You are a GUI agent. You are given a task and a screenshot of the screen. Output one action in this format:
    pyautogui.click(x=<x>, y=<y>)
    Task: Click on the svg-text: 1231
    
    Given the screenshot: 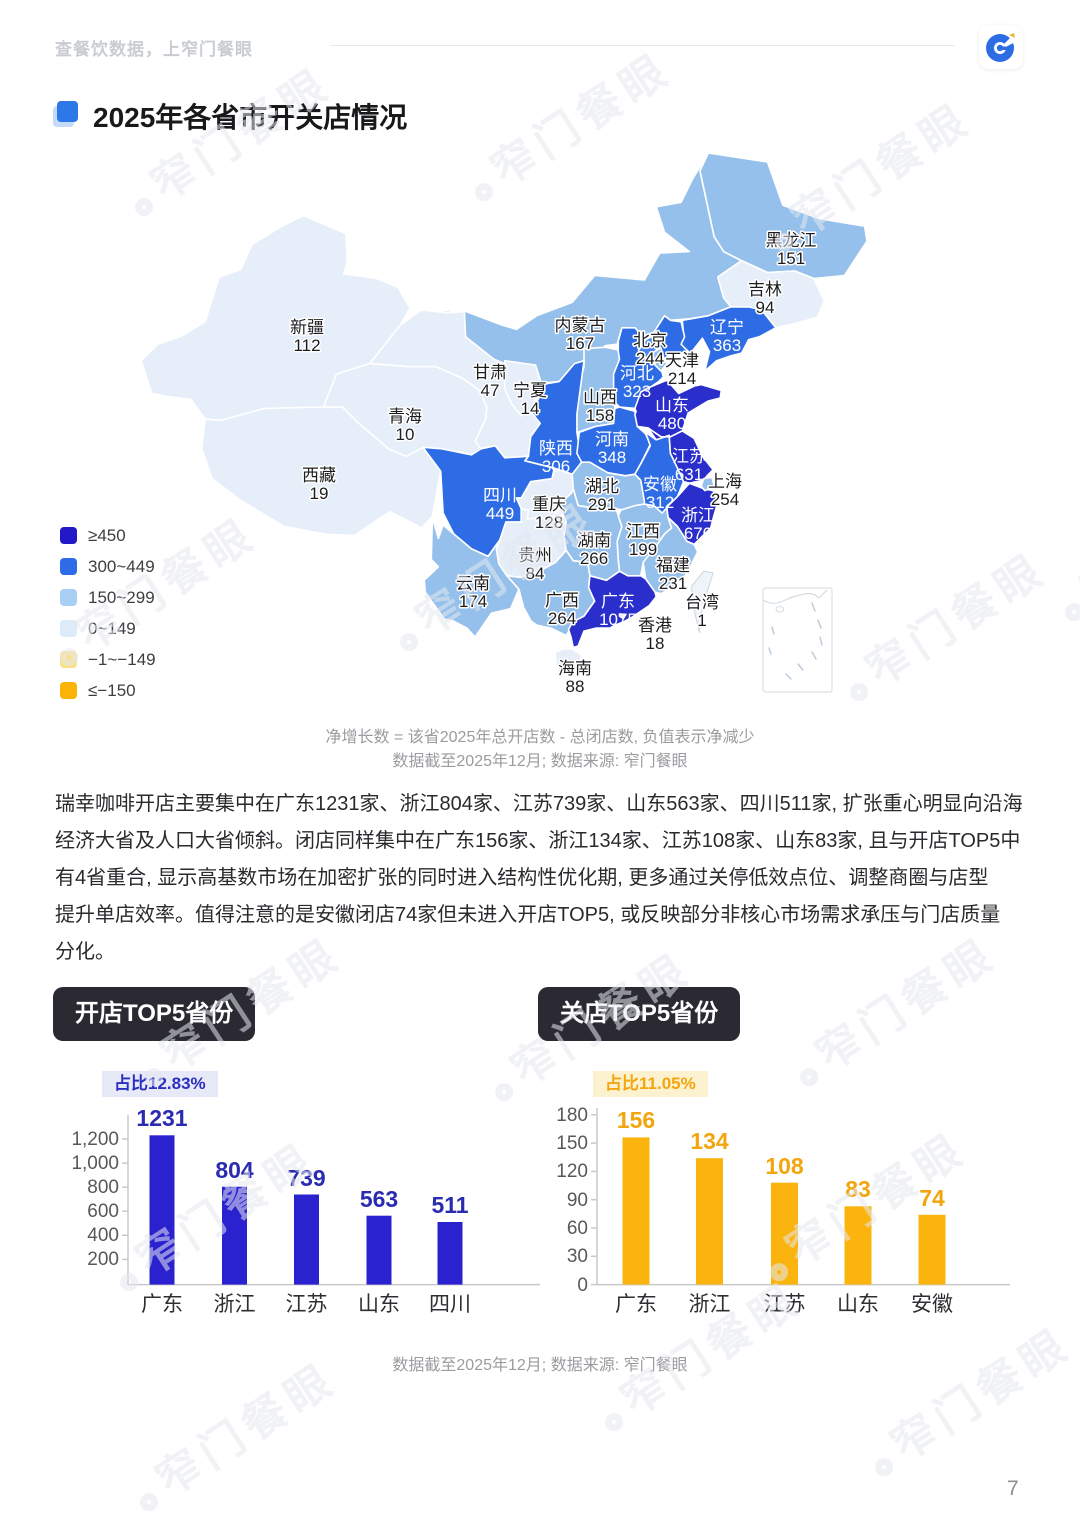 What is the action you would take?
    pyautogui.click(x=161, y=1118)
    